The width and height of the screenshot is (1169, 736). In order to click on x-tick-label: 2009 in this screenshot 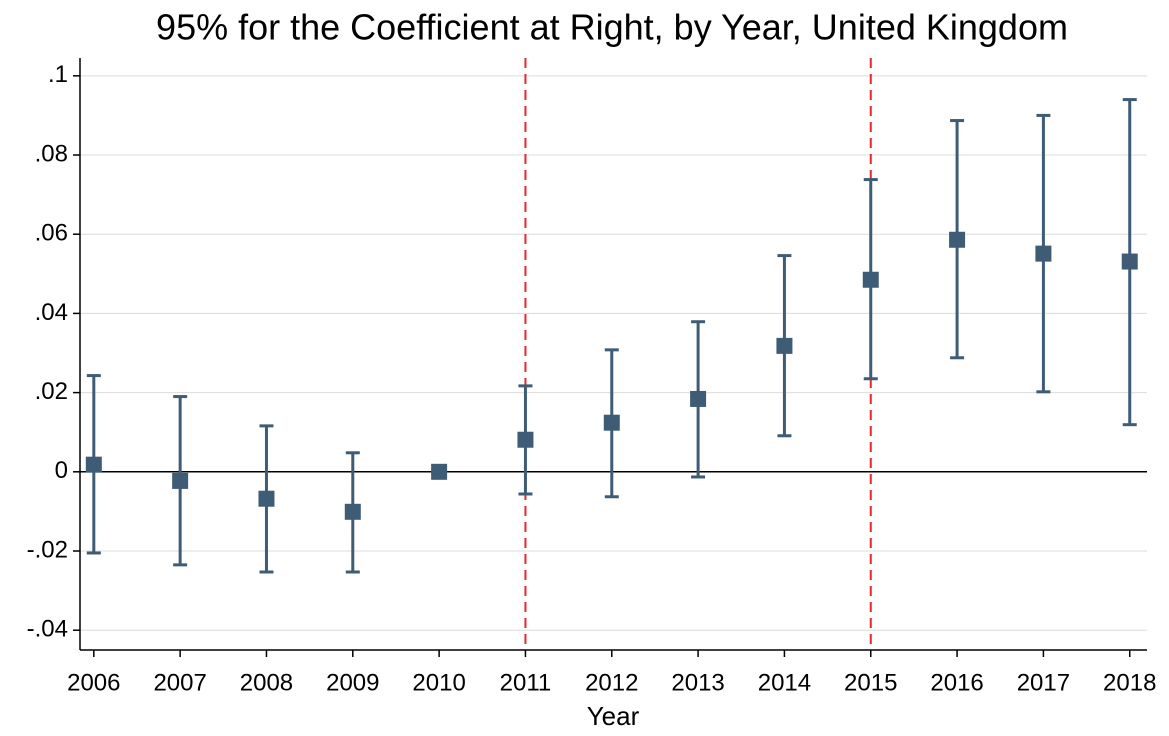, I will do `click(352, 682)`.